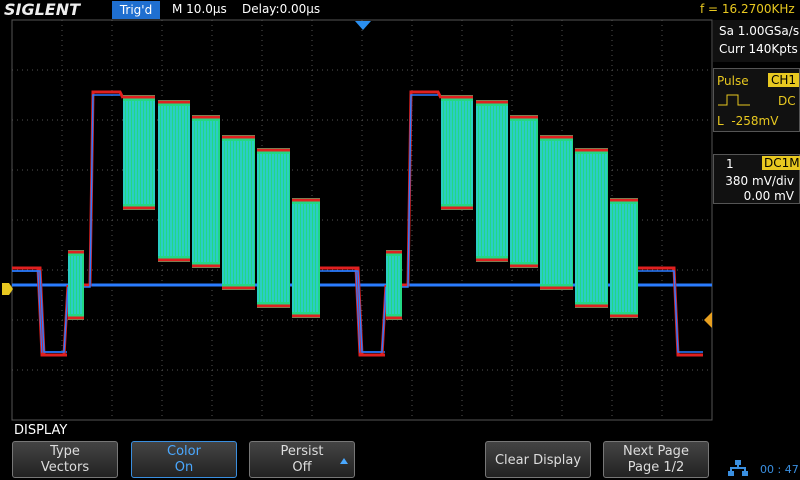  I want to click on frequency: f = 16.2700KHz, so click(747, 9).